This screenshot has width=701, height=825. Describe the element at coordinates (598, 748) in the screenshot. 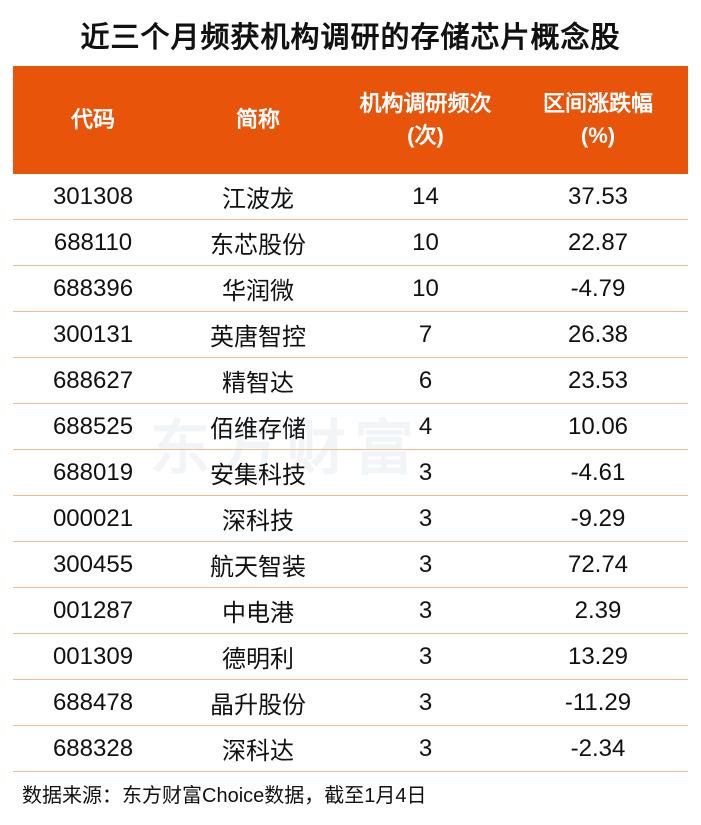

I see `cell-price-change: -2.34` at that location.